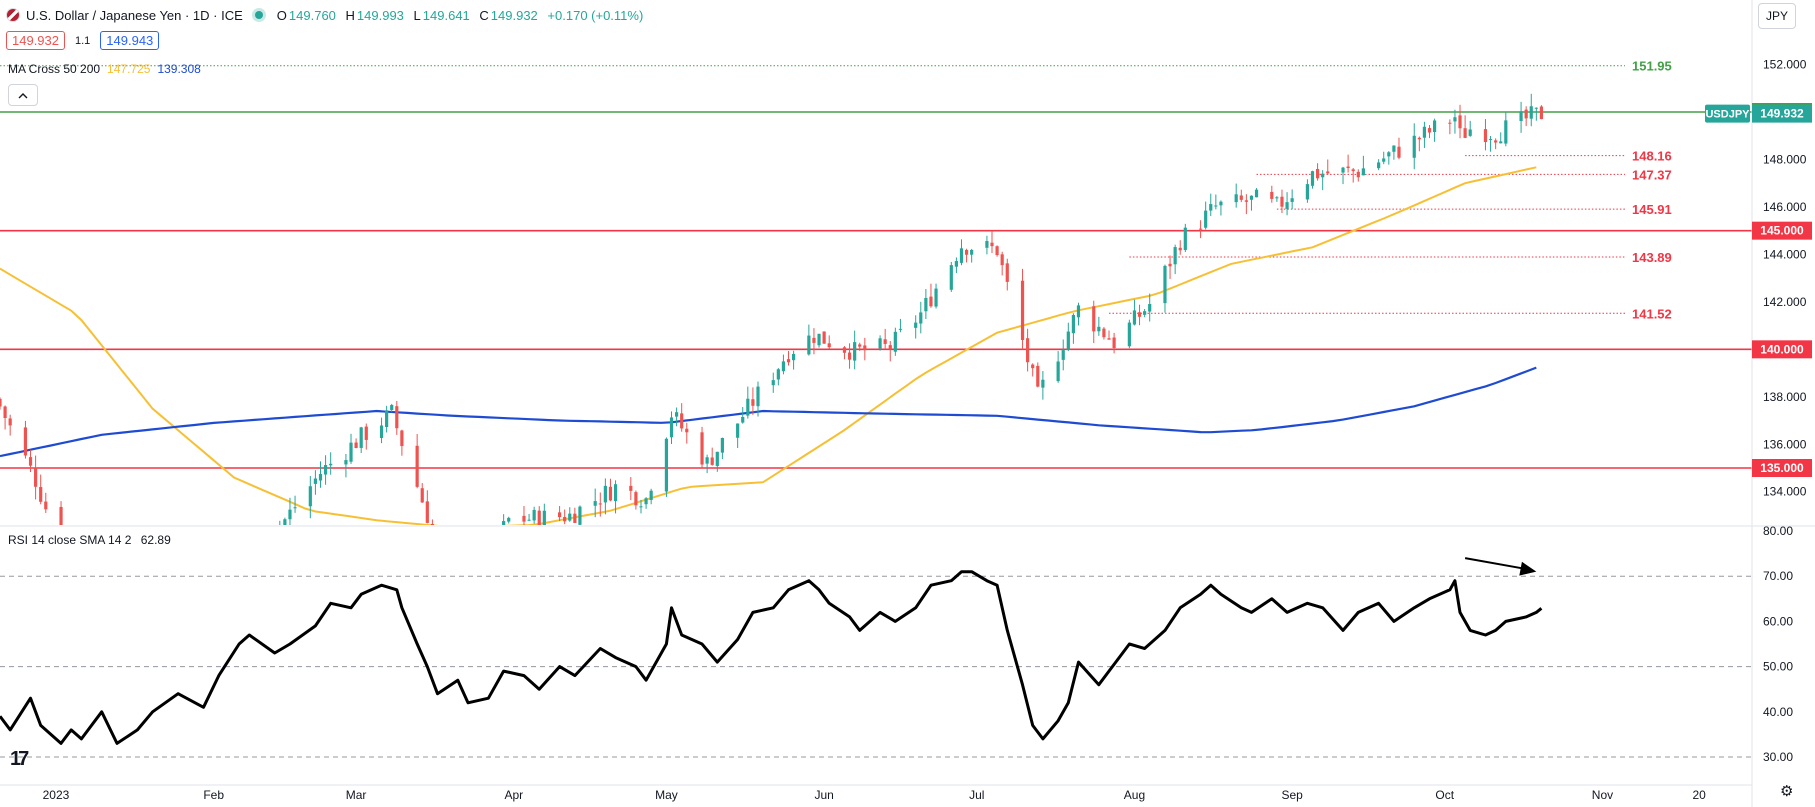 The height and width of the screenshot is (807, 1815). Describe the element at coordinates (134, 15) in the screenshot. I see `symbol-title: U.S. Dollar / Japanese Yen · 1D · ICE` at that location.